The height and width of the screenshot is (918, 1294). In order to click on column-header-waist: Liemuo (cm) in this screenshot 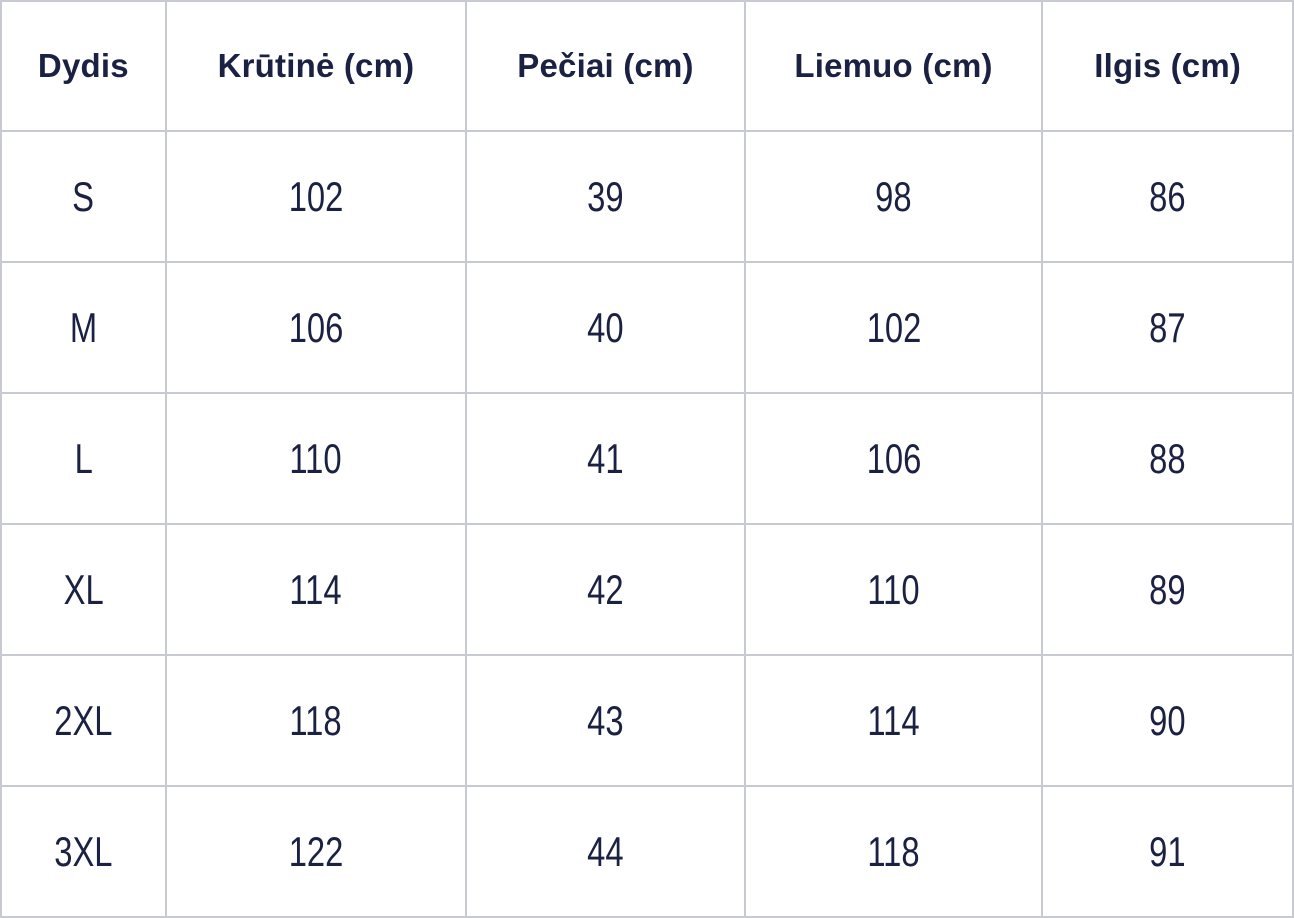, I will do `click(893, 66)`.